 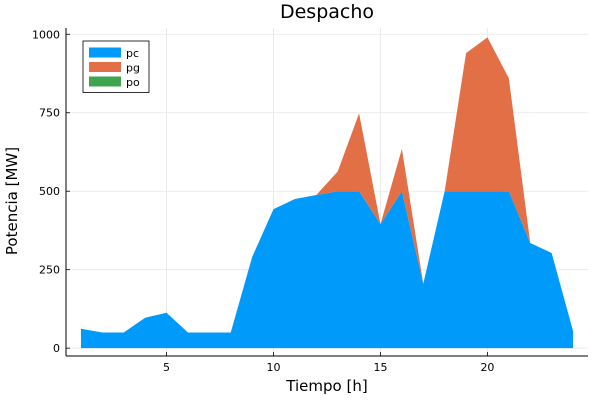 I want to click on y-tick-label: 1000, so click(x=46, y=34).